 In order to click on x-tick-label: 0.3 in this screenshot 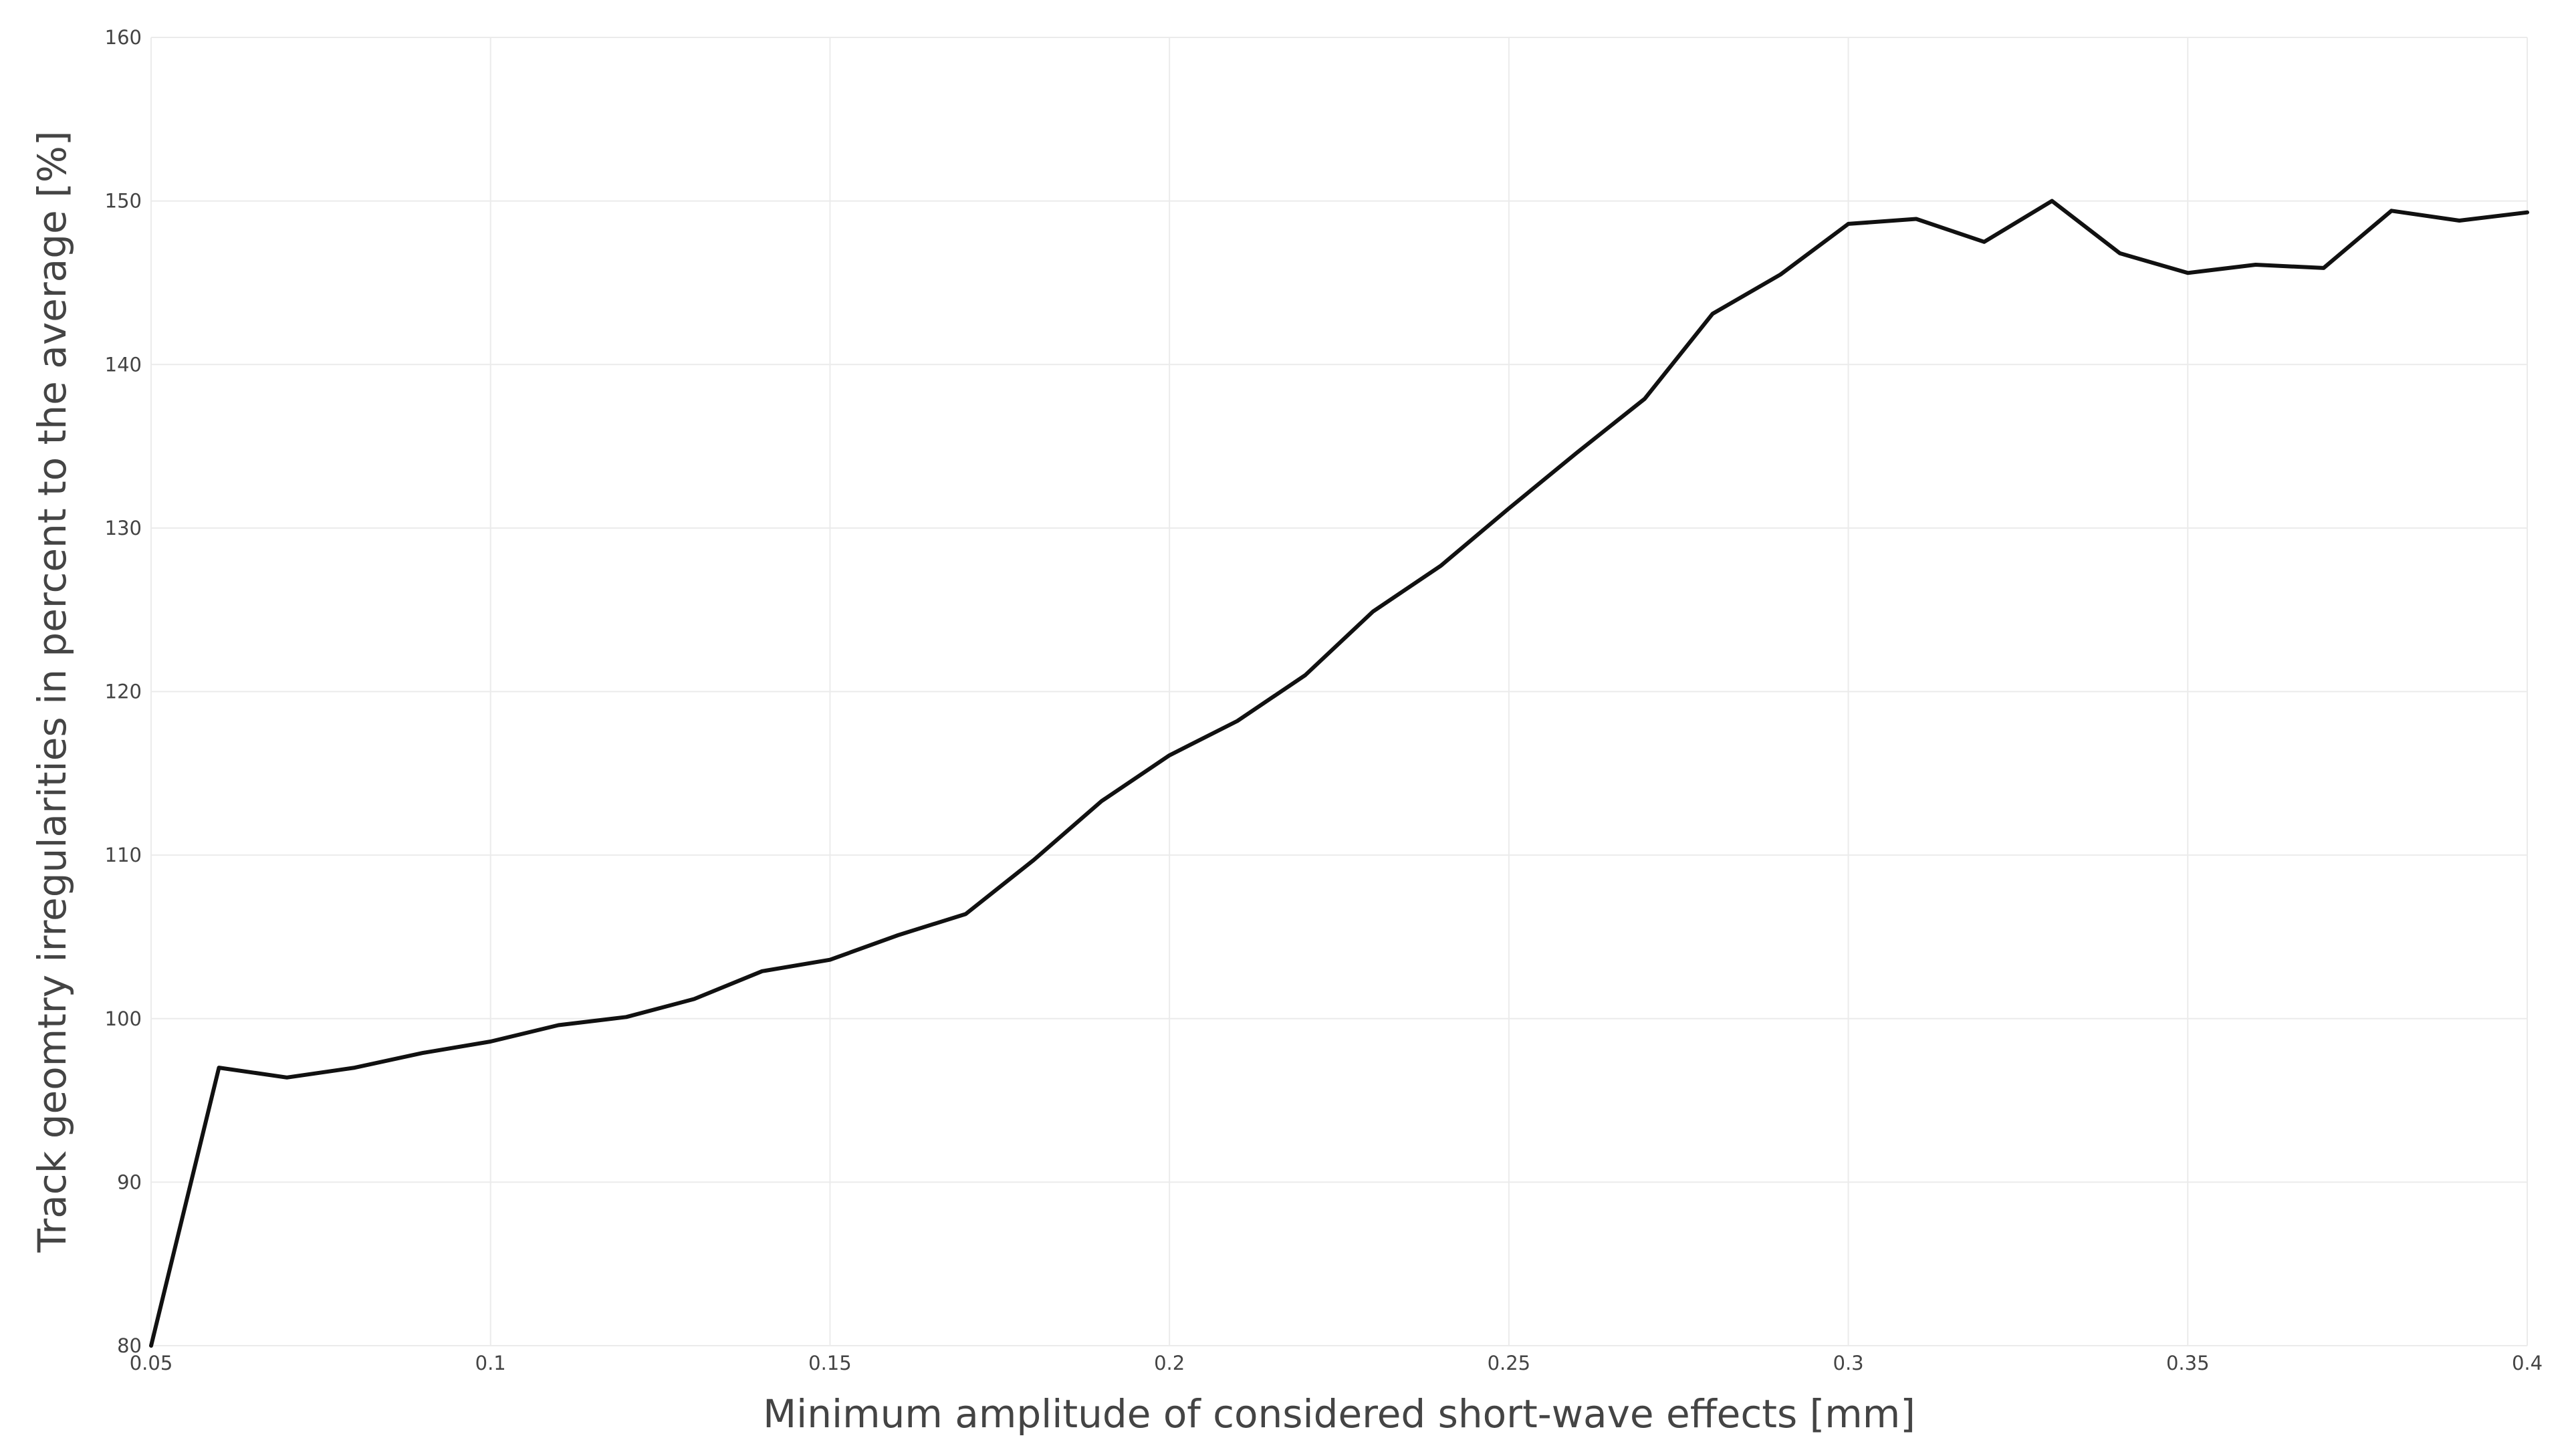, I will do `click(1849, 1363)`.